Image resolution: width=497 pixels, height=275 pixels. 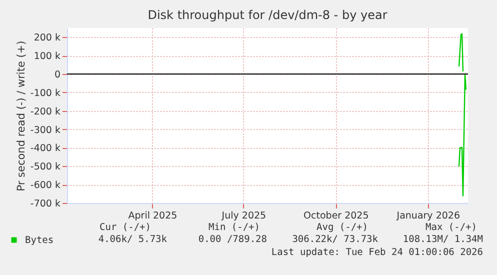 What do you see at coordinates (47, 38) in the screenshot?
I see `y-tick-label: 200 k` at bounding box center [47, 38].